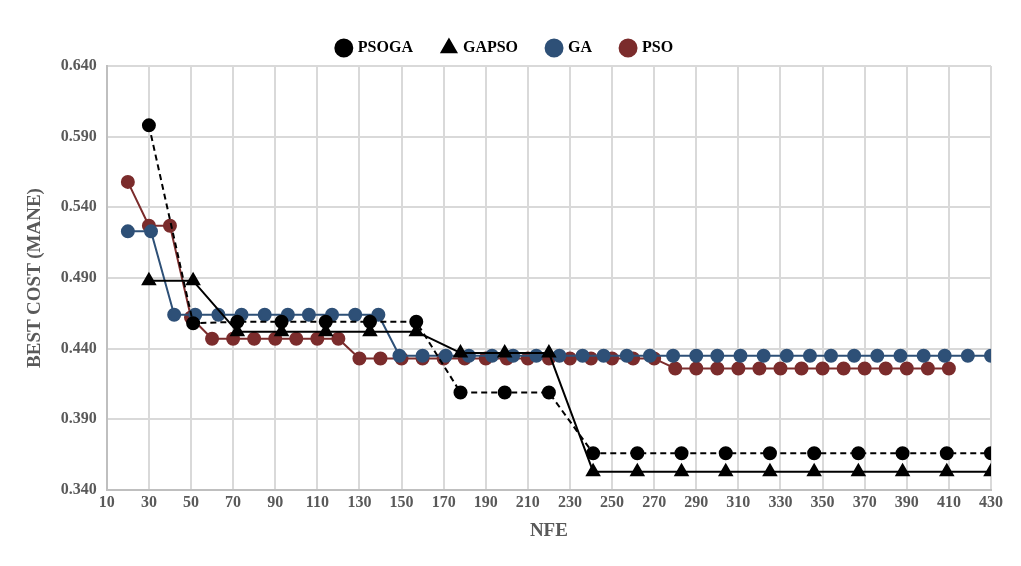  What do you see at coordinates (34, 278) in the screenshot?
I see `y-axis-title: BEST COST (MANE)` at bounding box center [34, 278].